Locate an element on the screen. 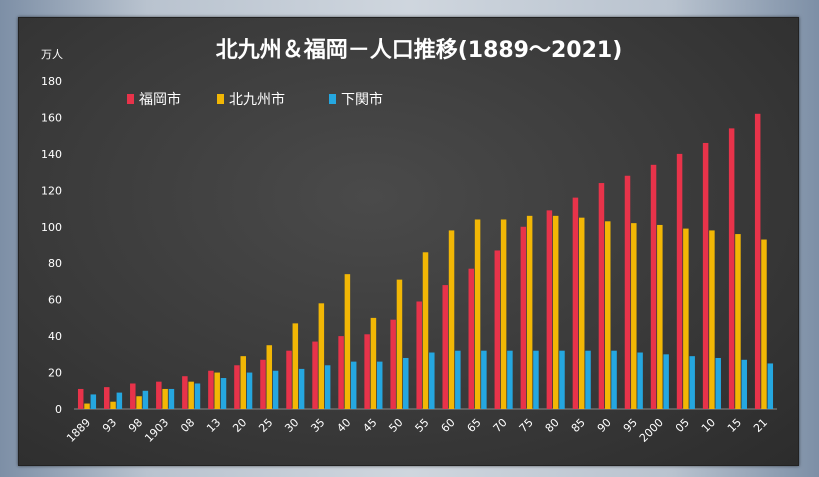 Image resolution: width=819 pixels, height=477 pixels. bar-福岡市-20 is located at coordinates (237, 387).